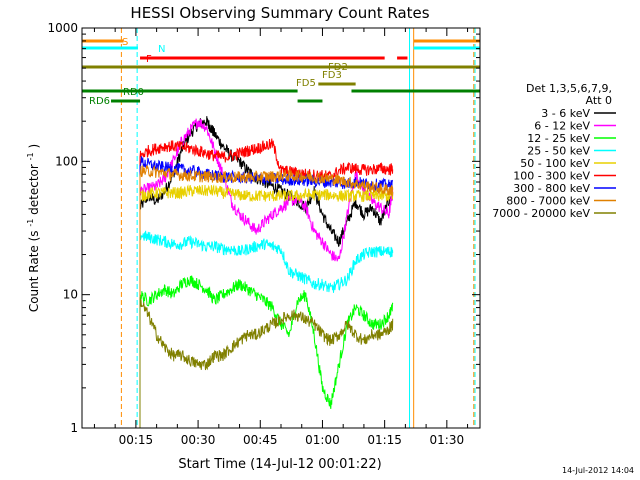 The height and width of the screenshot is (480, 640). What do you see at coordinates (136, 440) in the screenshot?
I see `x-tick-label-0: 00:15` at bounding box center [136, 440].